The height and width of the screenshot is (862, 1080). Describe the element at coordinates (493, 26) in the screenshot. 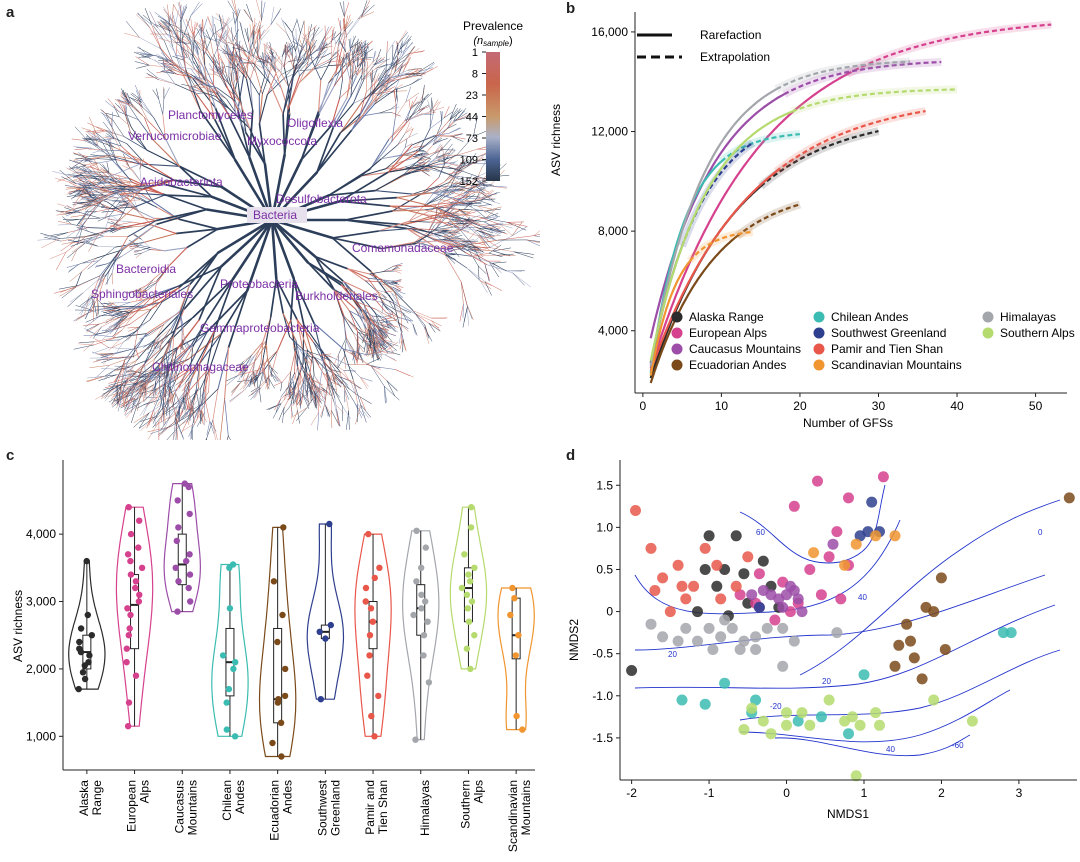

I see `prevalence-legend-title: Prevalence` at that location.